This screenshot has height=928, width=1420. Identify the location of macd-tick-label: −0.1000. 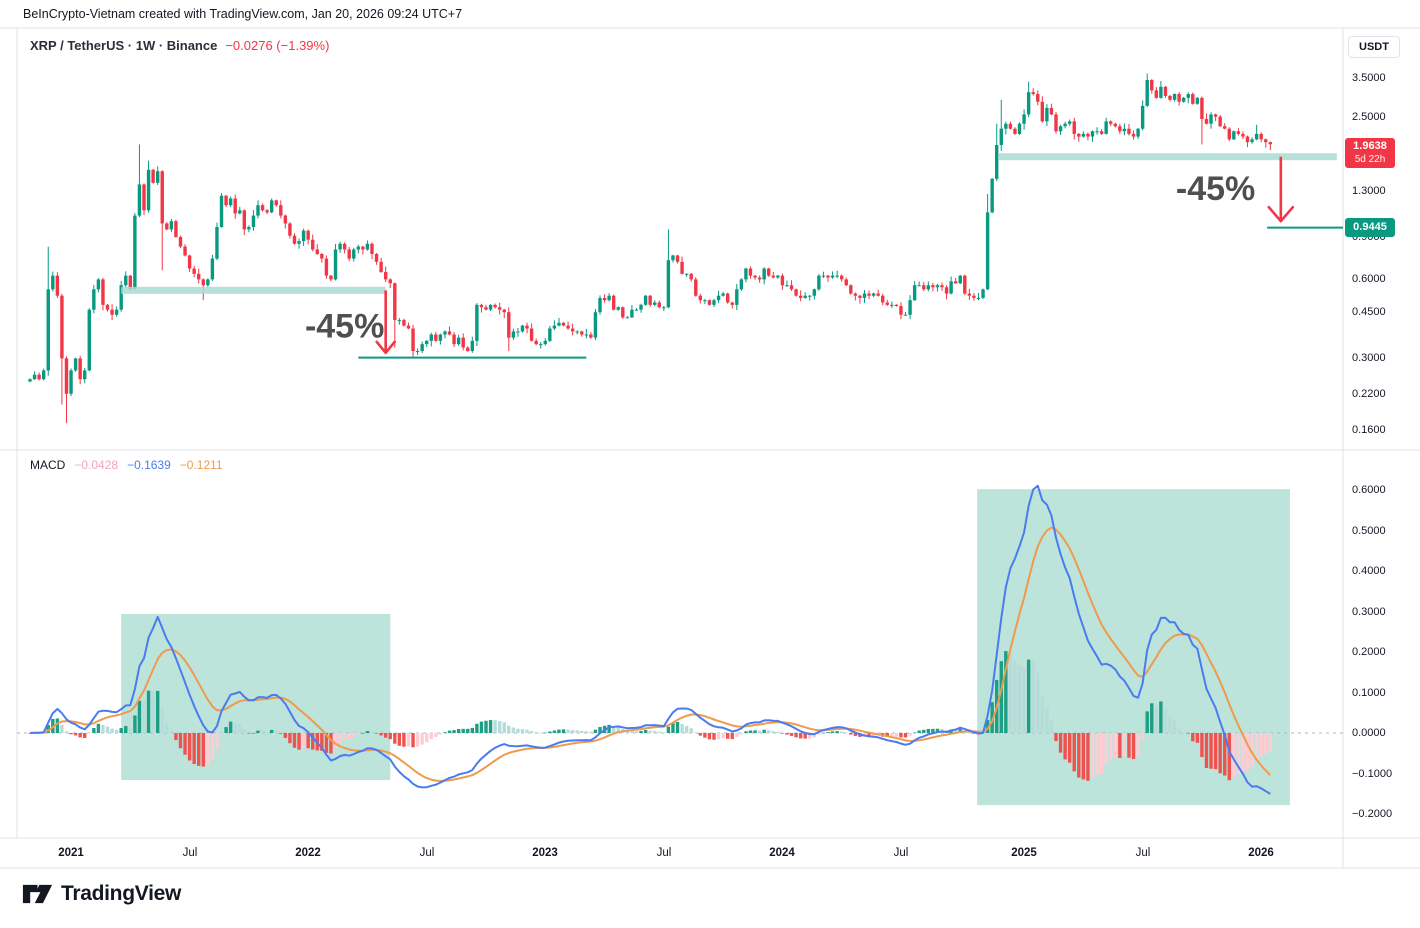
(1372, 774).